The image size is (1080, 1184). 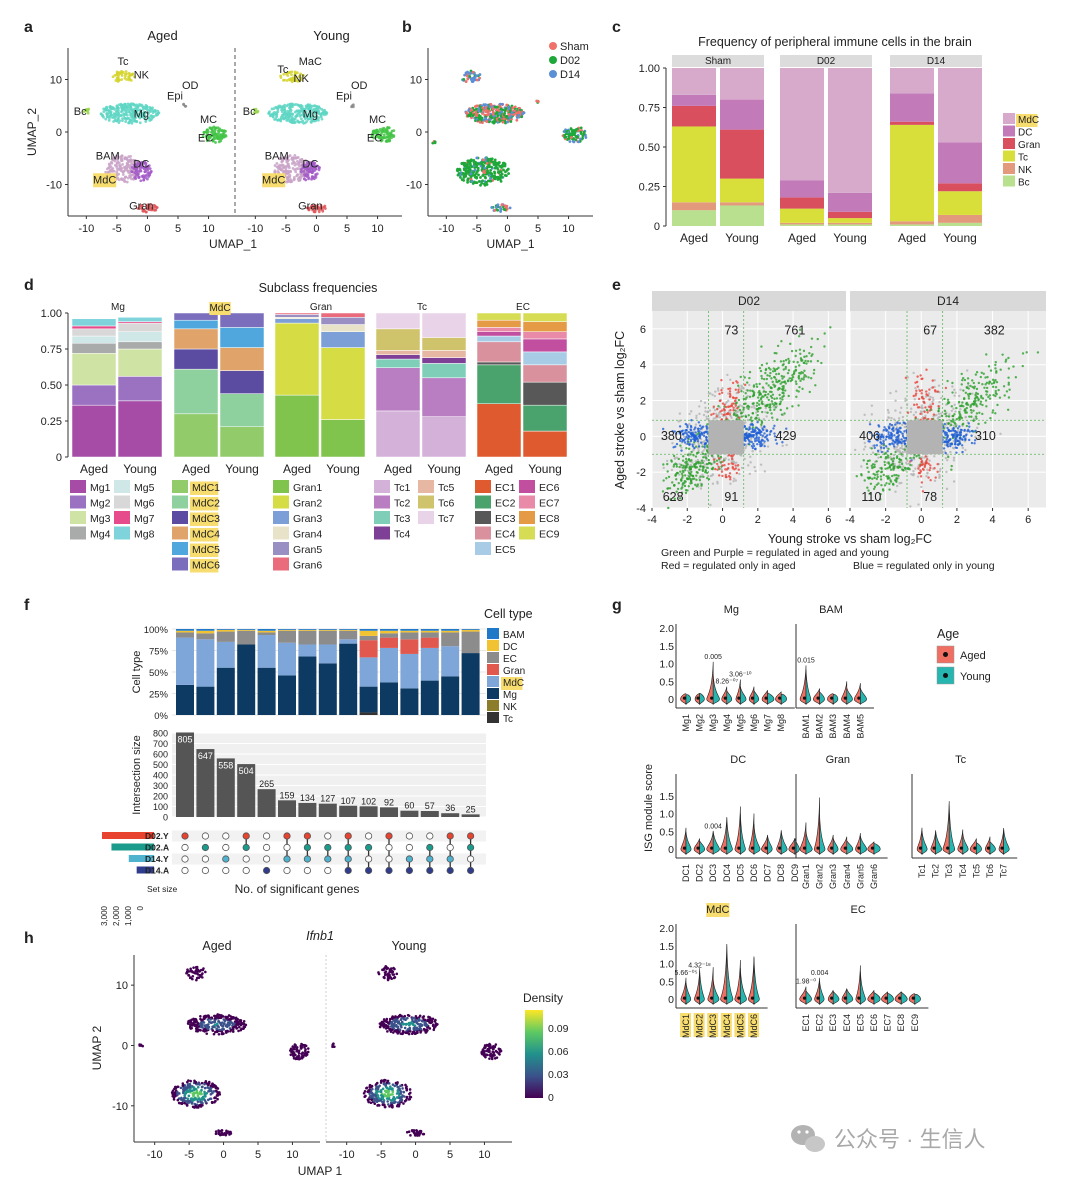 What do you see at coordinates (912, 223) in the screenshot?
I see `bar-segment-NK` at bounding box center [912, 223].